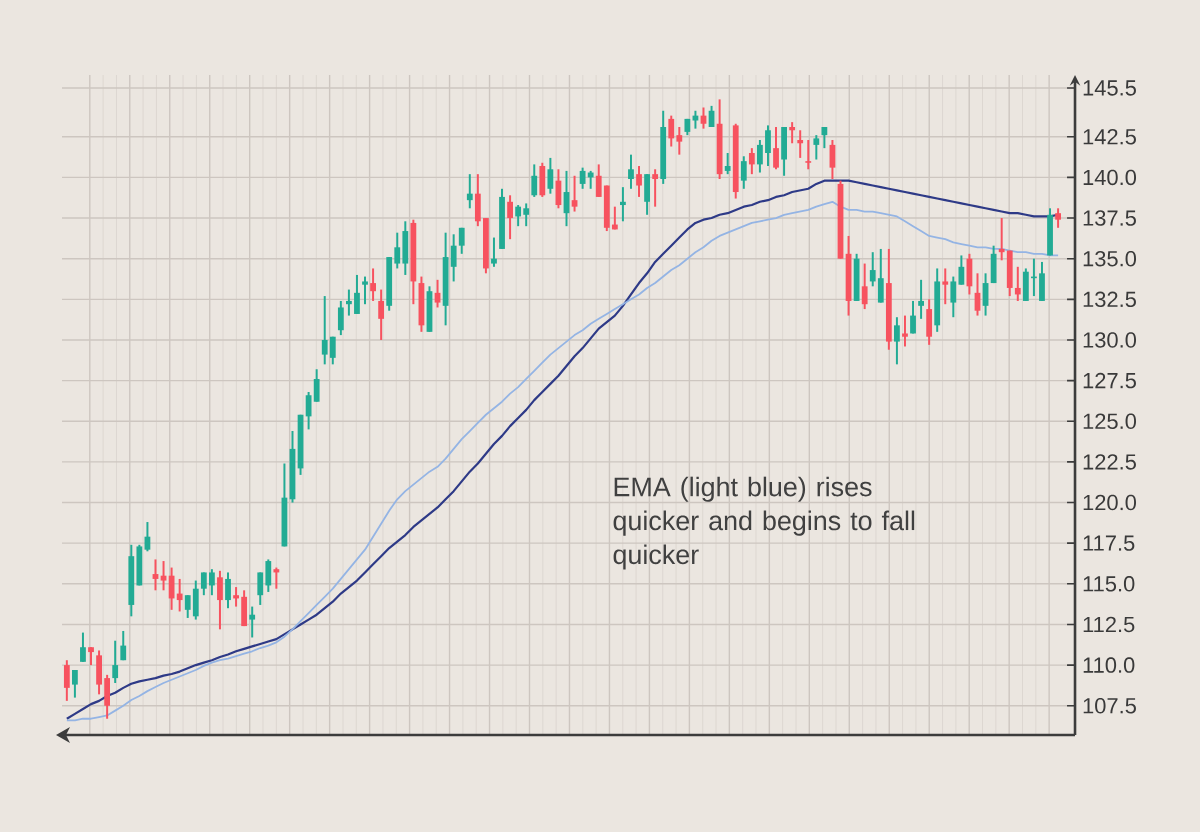  I want to click on y-tick-label: 112.5, so click(1109, 624).